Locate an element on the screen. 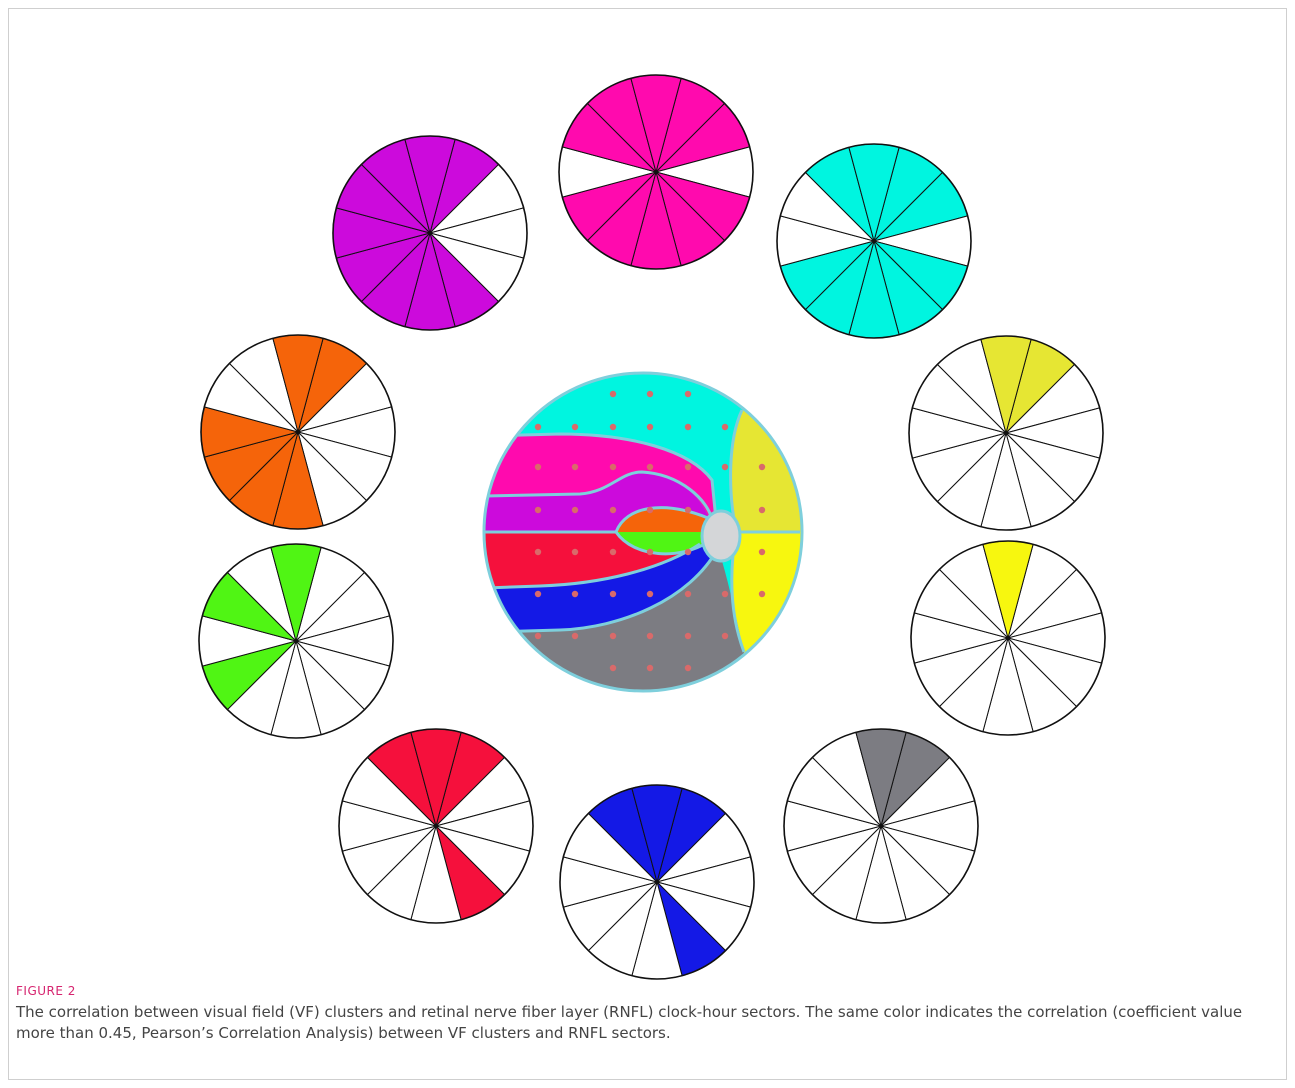 Image resolution: width=1295 pixels, height=1088 pixels. clock-wheel-yellow is located at coordinates (1008, 638).